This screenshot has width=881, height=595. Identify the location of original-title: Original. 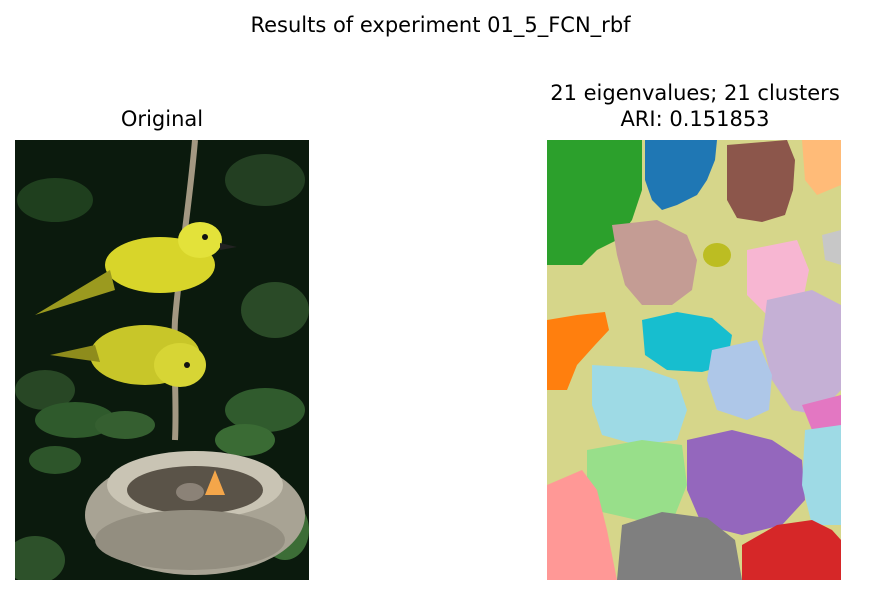
(162, 119).